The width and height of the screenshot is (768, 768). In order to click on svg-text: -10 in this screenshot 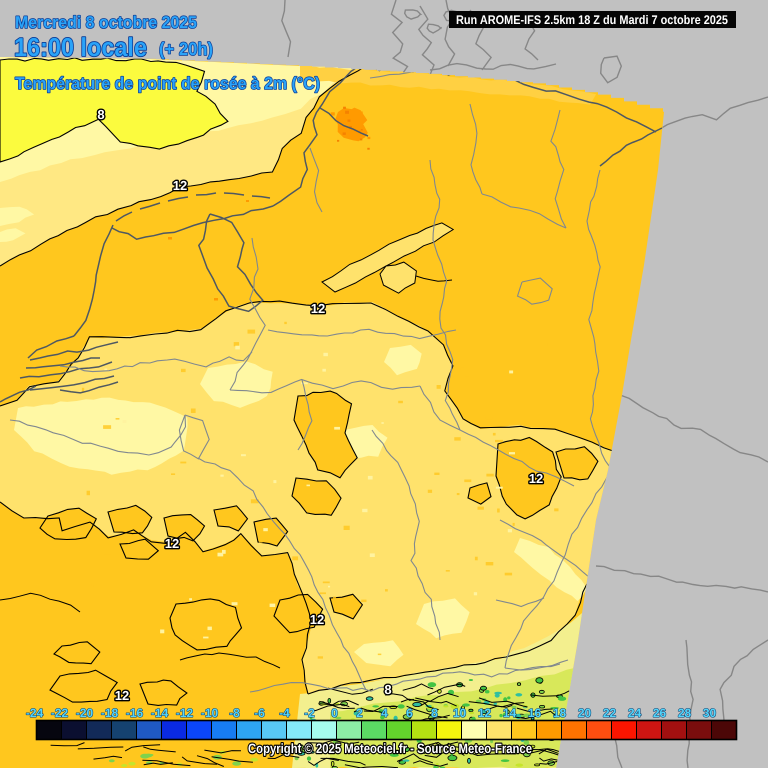, I will do `click(210, 713)`.